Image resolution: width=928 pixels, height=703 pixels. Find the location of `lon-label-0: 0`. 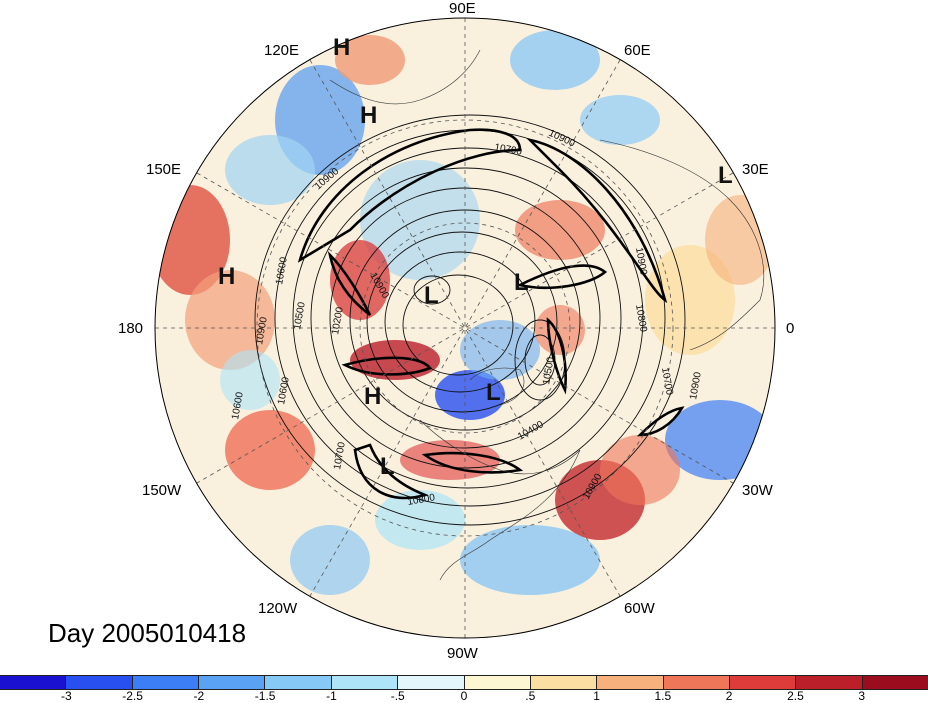

lon-label-0: 0 is located at coordinates (790, 328).